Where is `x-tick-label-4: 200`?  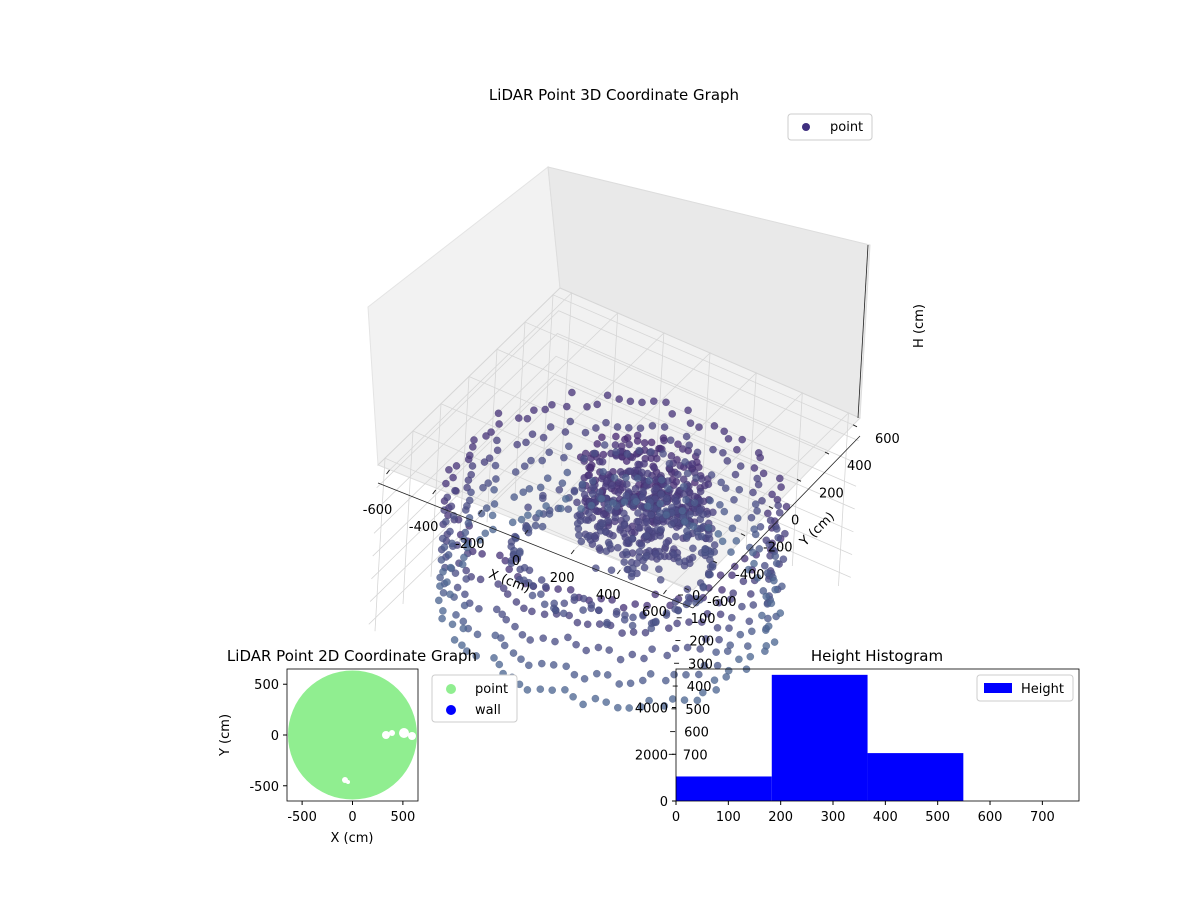
x-tick-label-4: 200 is located at coordinates (562, 578).